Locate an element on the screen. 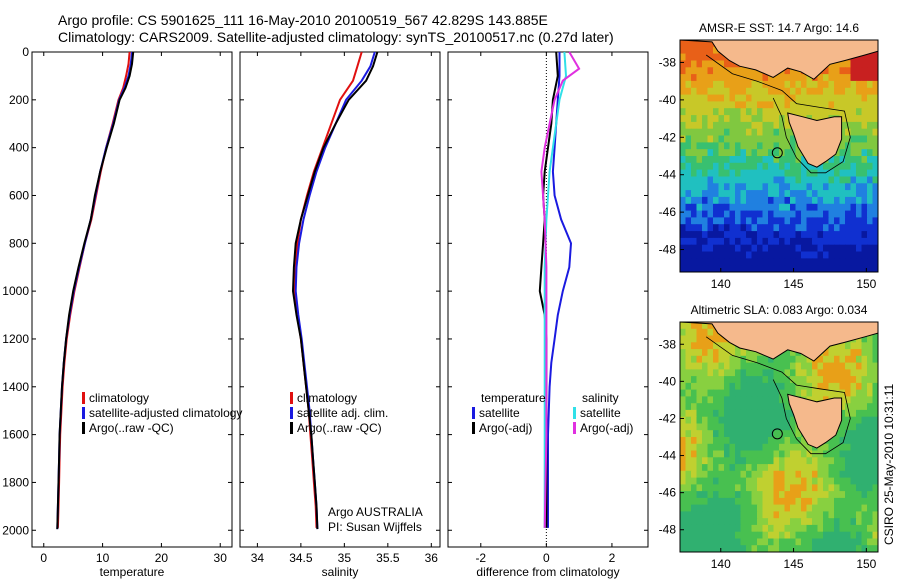  y-tick-label: -48 is located at coordinates (668, 250).